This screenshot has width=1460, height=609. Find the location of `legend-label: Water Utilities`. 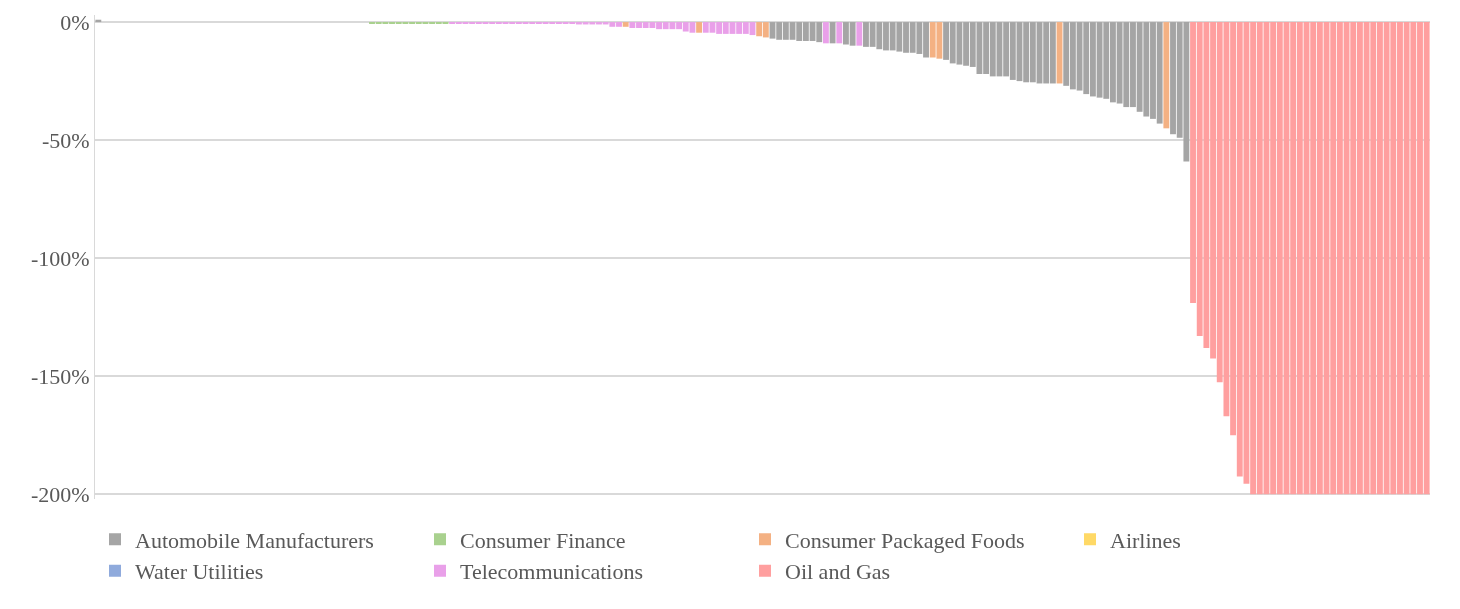

legend-label: Water Utilities is located at coordinates (199, 572).